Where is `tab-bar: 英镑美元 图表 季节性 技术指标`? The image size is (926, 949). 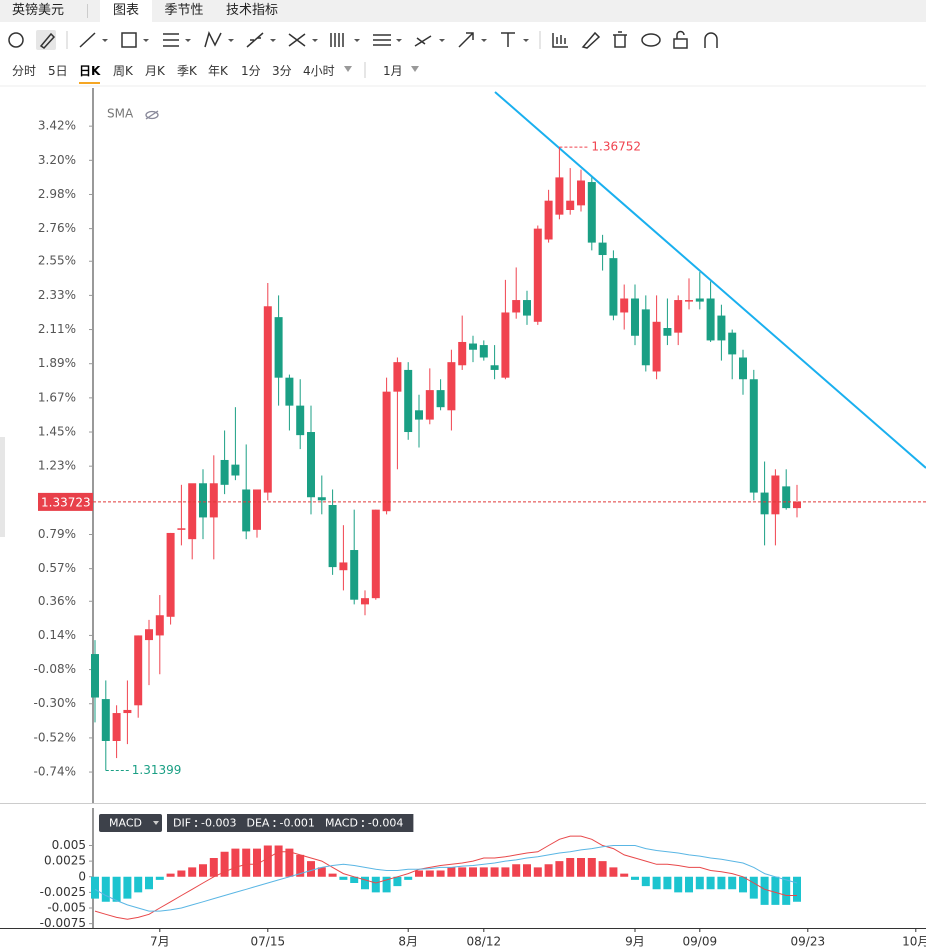
tab-bar: 英镑美元 图表 季节性 技术指标 is located at coordinates (463, 11).